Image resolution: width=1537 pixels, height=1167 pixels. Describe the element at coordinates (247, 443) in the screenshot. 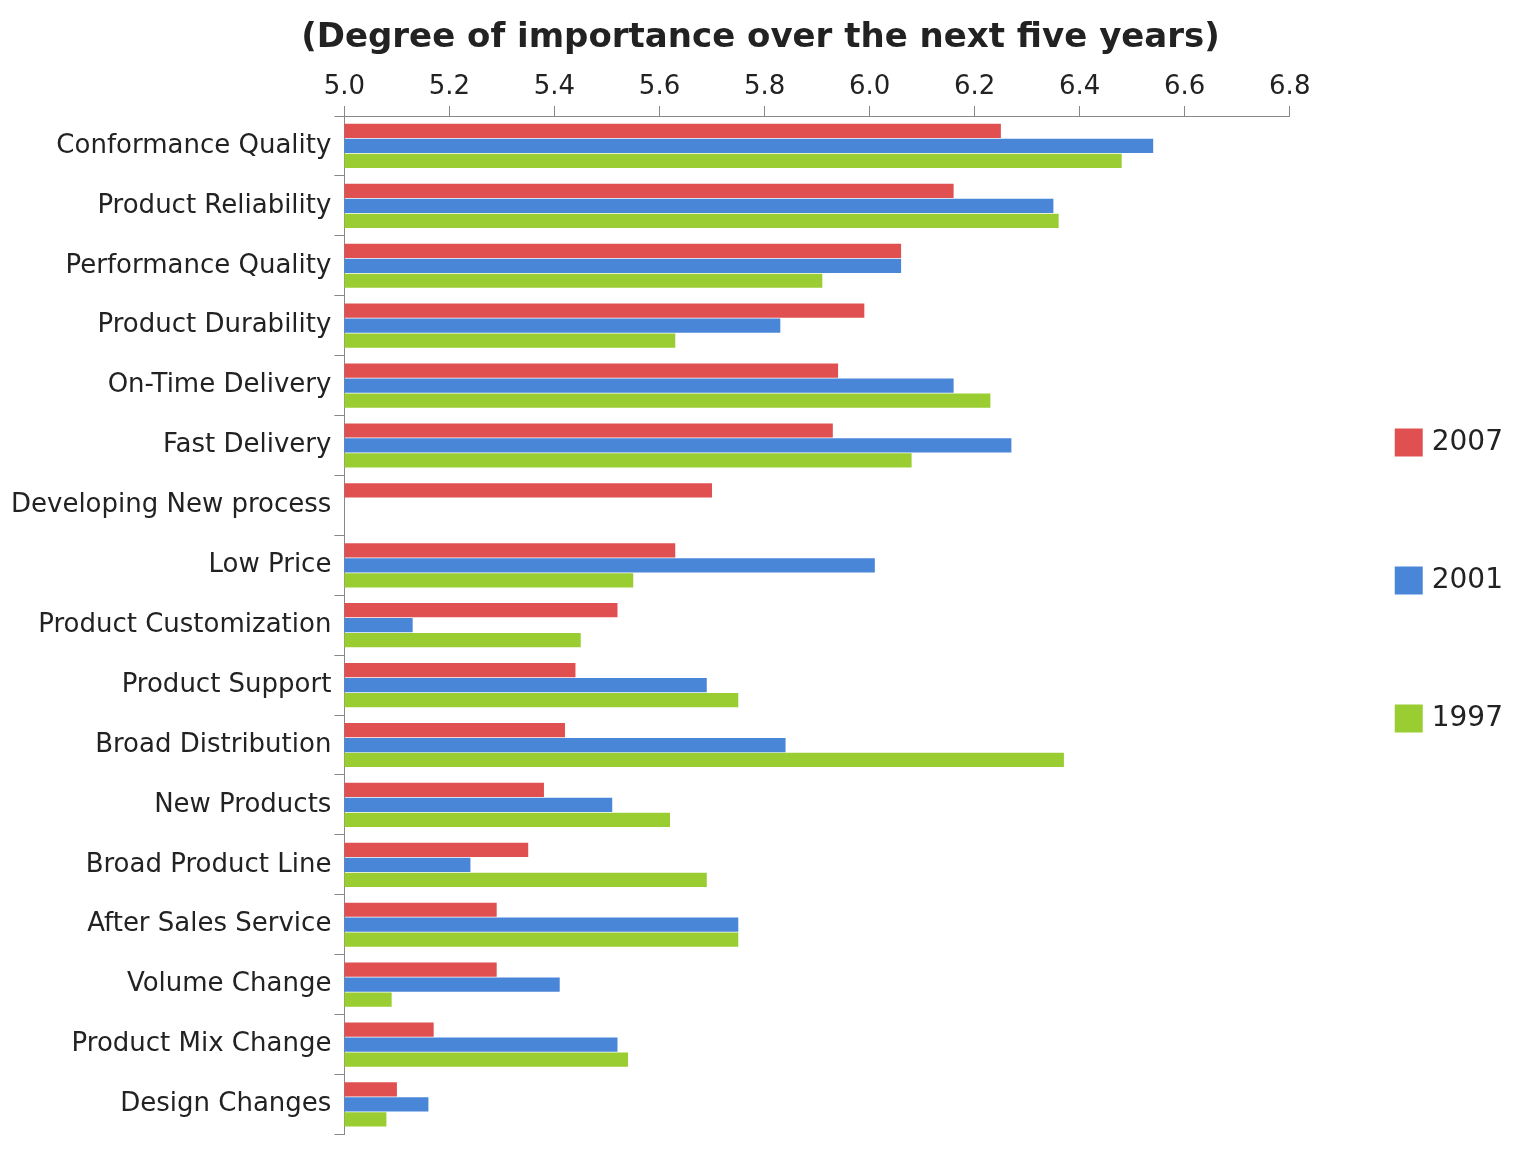

I see `y-tick-label: Fast Delivery` at that location.